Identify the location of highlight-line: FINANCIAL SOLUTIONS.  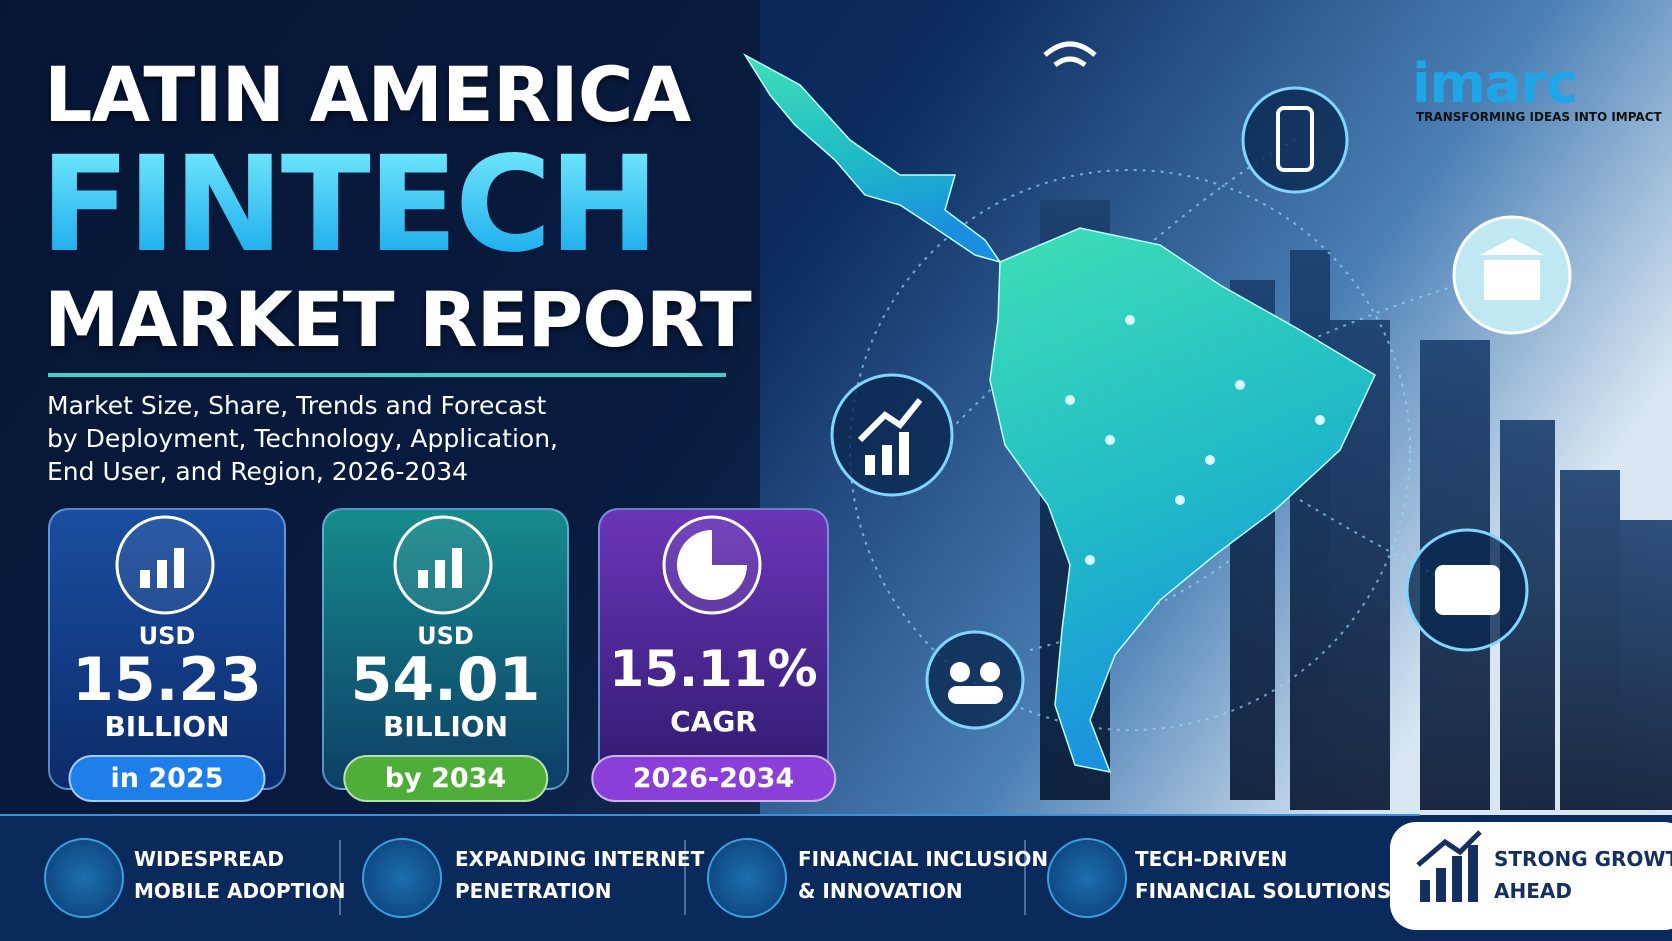
(1263, 891).